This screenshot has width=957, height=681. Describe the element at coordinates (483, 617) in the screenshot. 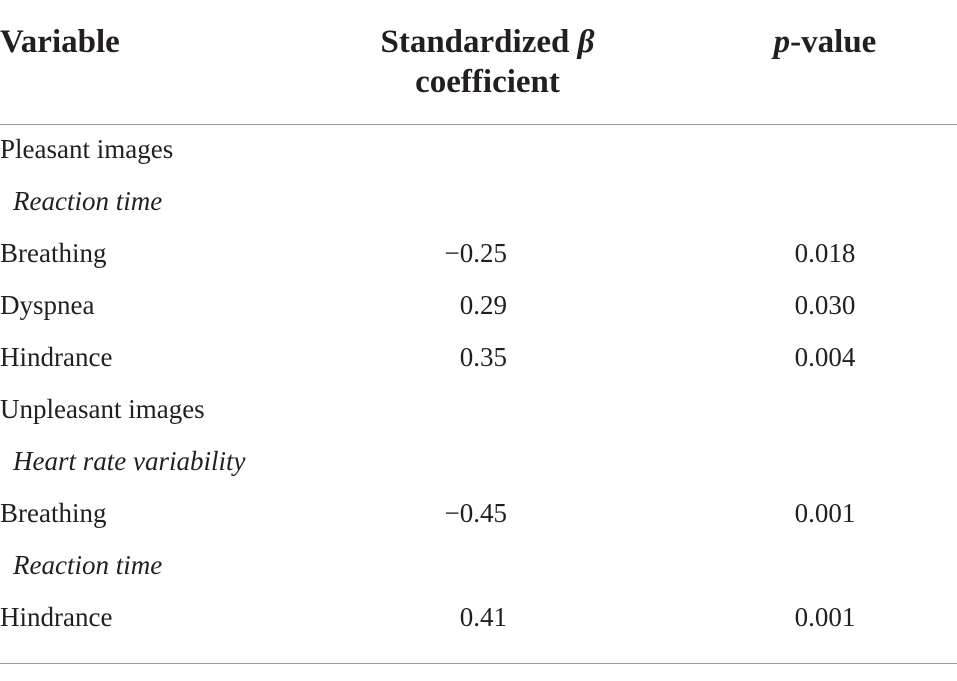

I see `row-beta: 0.41` at that location.